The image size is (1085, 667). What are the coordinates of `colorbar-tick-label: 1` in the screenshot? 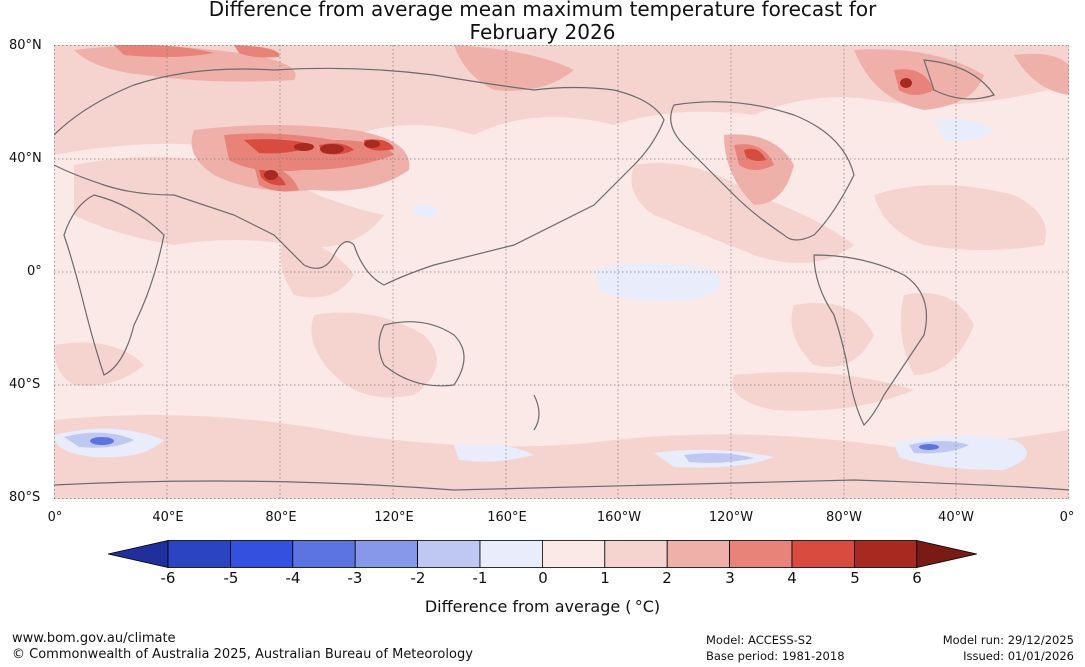 It's located at (605, 578).